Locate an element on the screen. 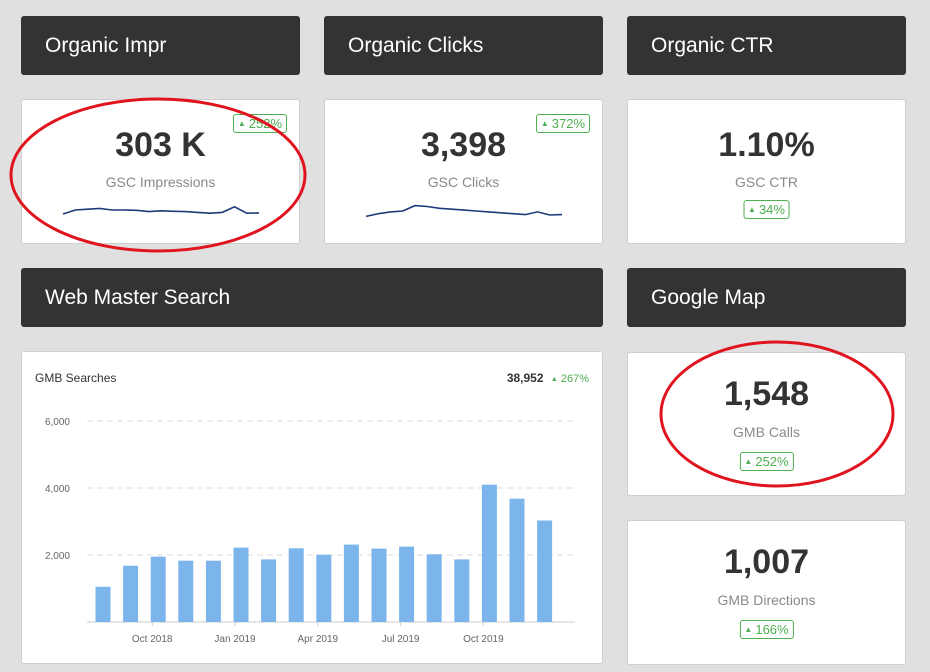 The height and width of the screenshot is (672, 930). y-tick-label: 2,000 is located at coordinates (57, 556).